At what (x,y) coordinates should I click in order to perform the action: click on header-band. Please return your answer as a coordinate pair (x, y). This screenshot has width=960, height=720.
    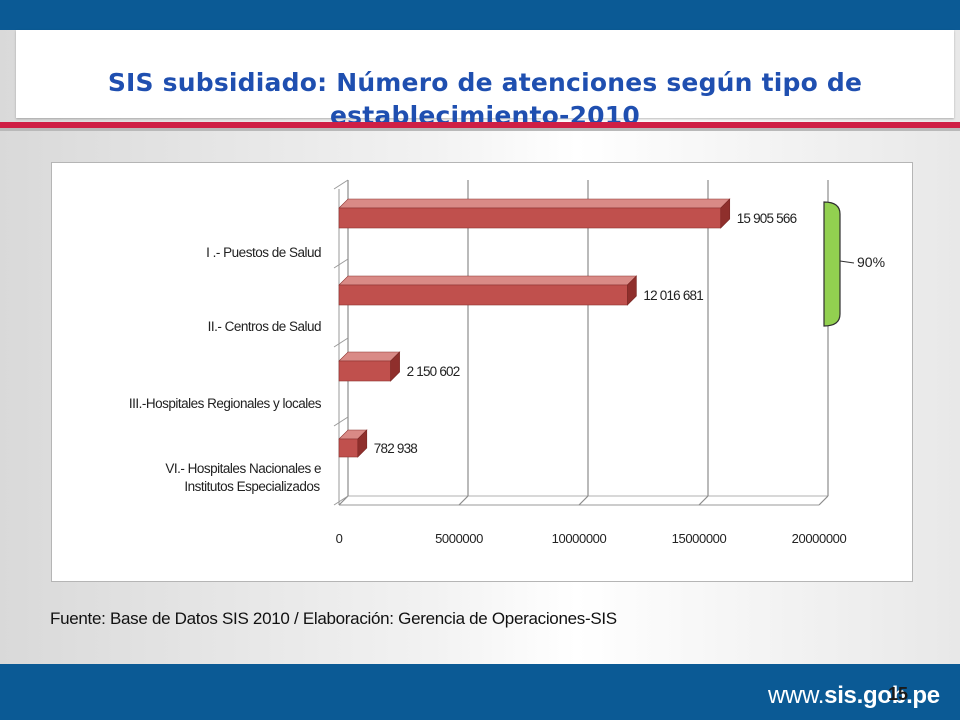
    Looking at the image, I should click on (480, 15).